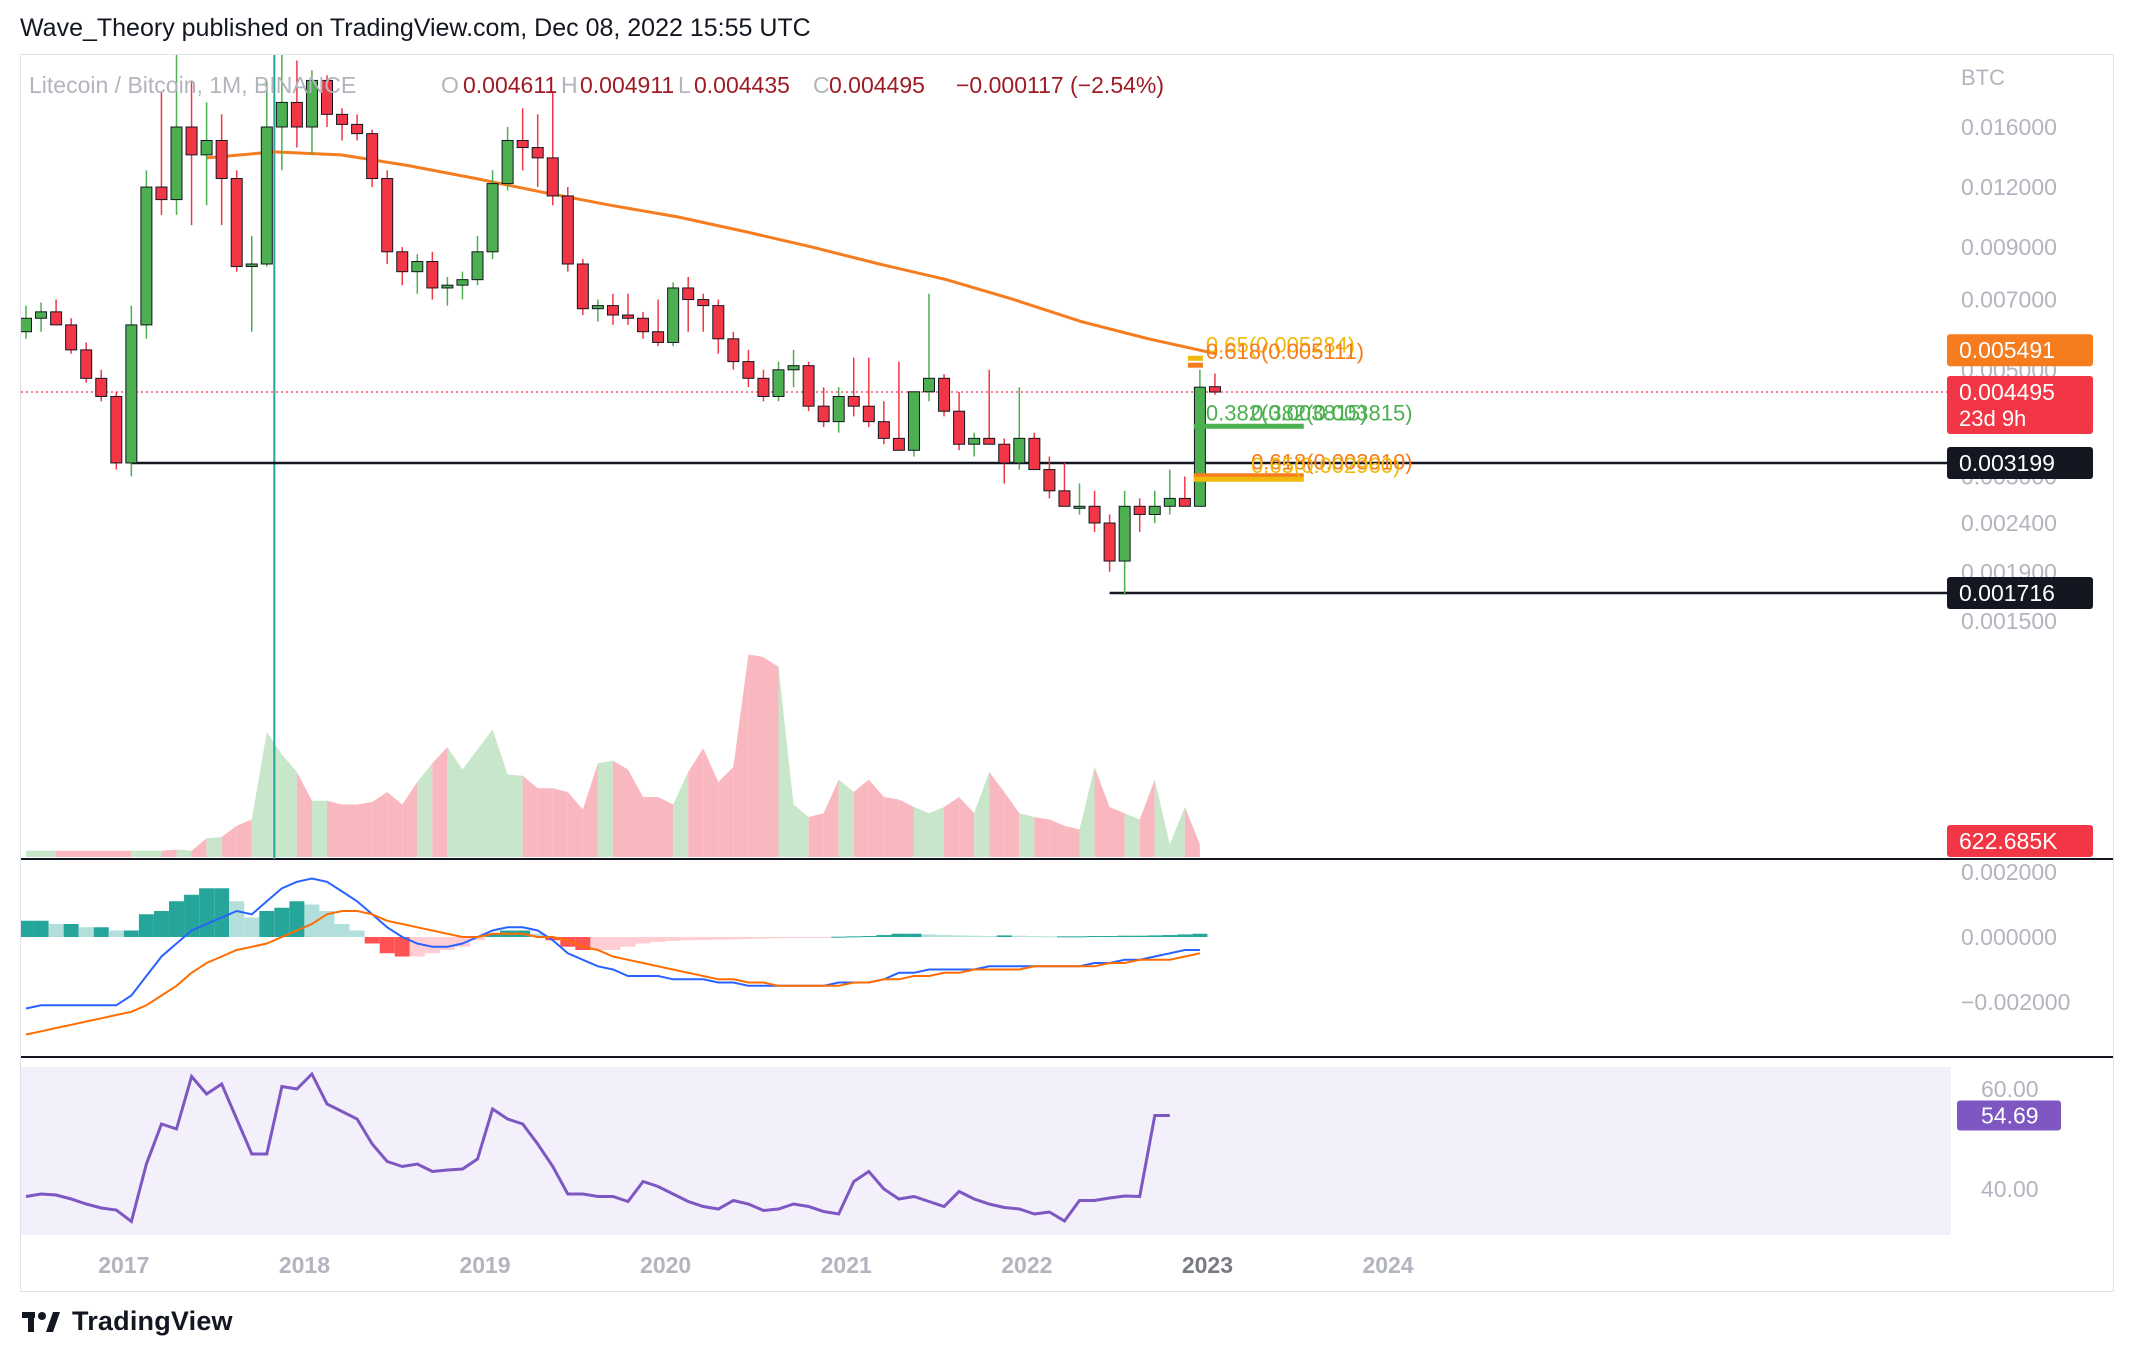  I want to click on legend-h-value: 0.004911, so click(627, 85).